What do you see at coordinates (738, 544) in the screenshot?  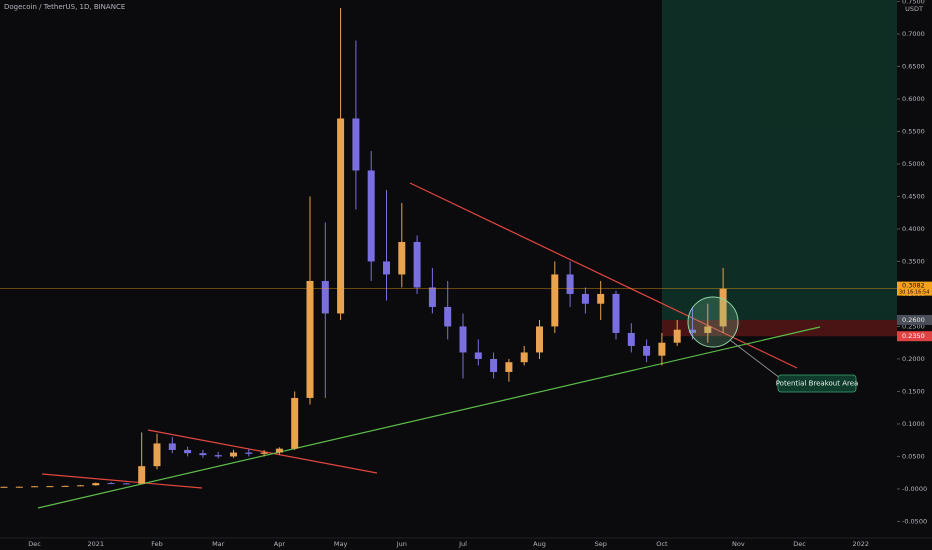 I see `x-tick-label: Nov` at bounding box center [738, 544].